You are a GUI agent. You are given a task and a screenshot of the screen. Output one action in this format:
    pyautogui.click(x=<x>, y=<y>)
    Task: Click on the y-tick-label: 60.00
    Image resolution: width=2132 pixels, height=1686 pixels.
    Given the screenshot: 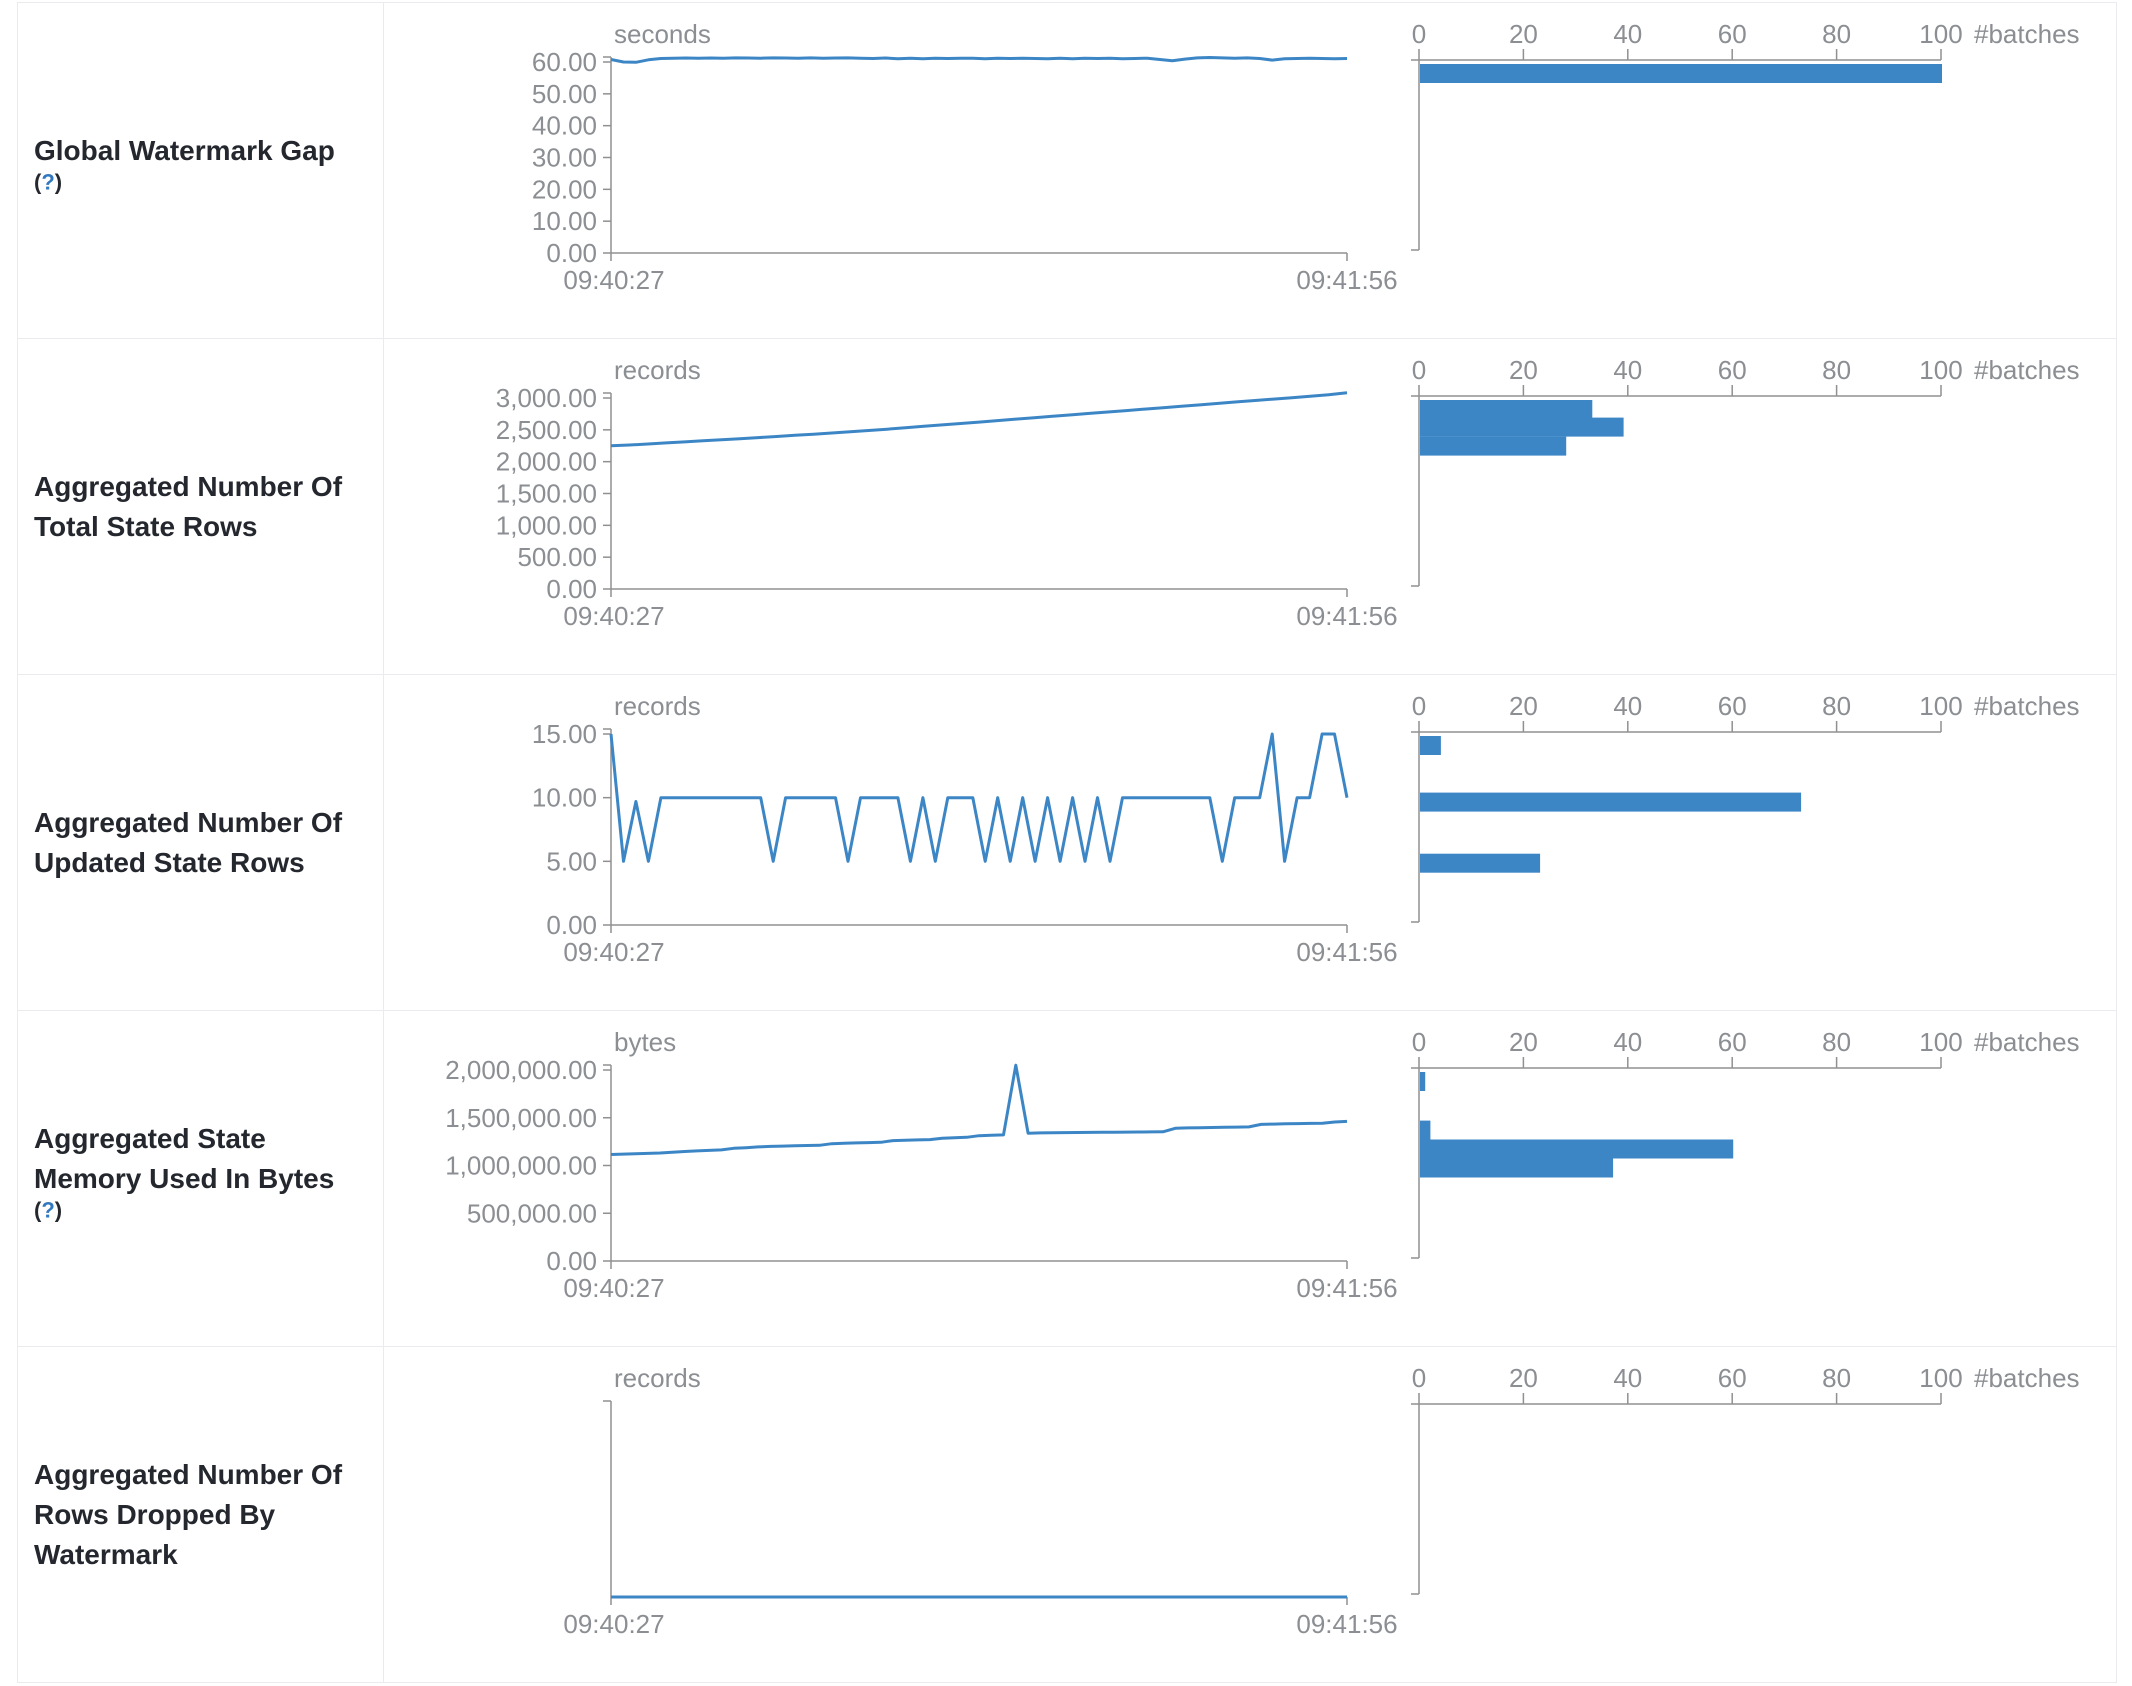 What is the action you would take?
    pyautogui.click(x=564, y=62)
    